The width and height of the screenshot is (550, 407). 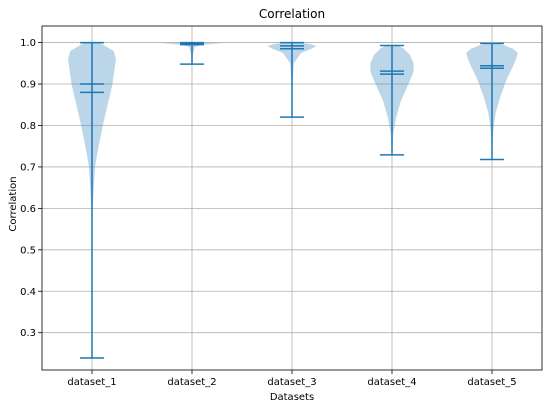 What do you see at coordinates (292, 397) in the screenshot?
I see `x-axis-label: Datasets` at bounding box center [292, 397].